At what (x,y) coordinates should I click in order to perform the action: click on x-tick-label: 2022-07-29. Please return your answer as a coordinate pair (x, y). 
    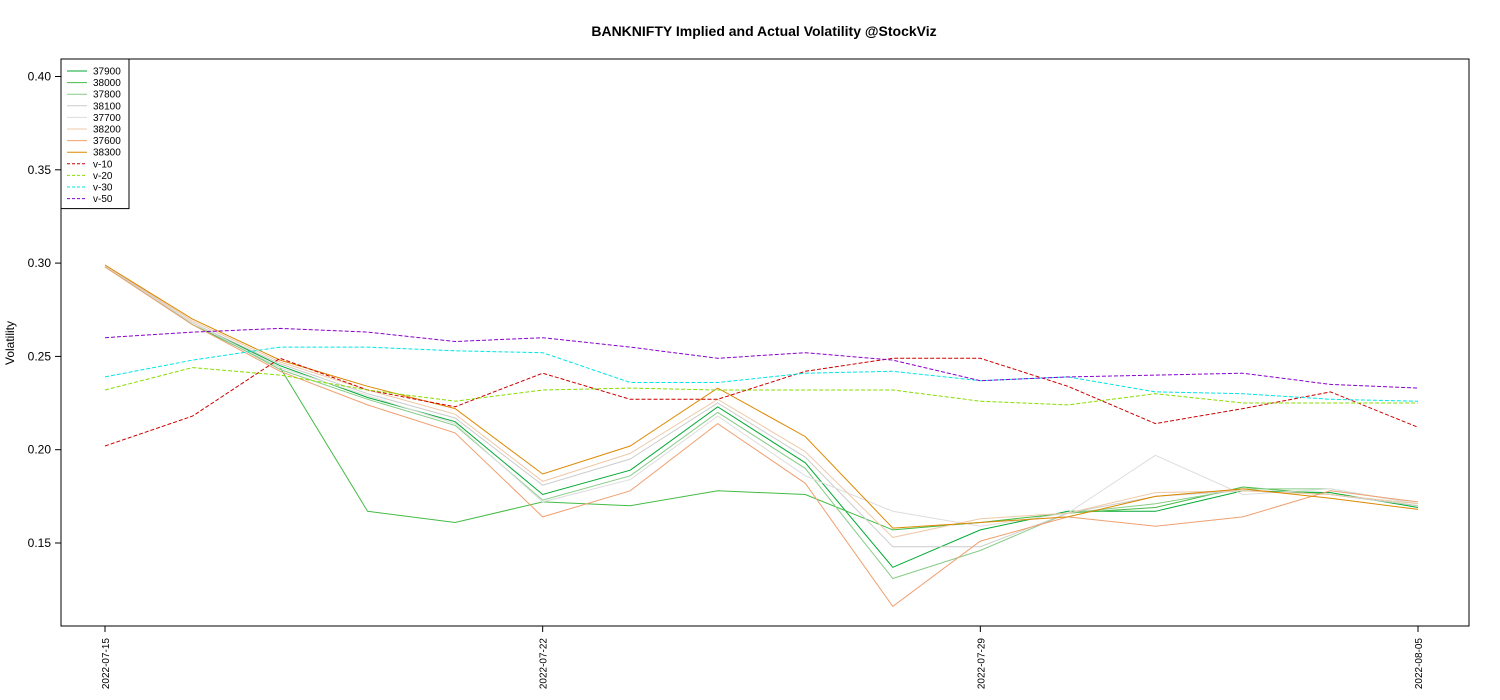
    Looking at the image, I should click on (981, 664).